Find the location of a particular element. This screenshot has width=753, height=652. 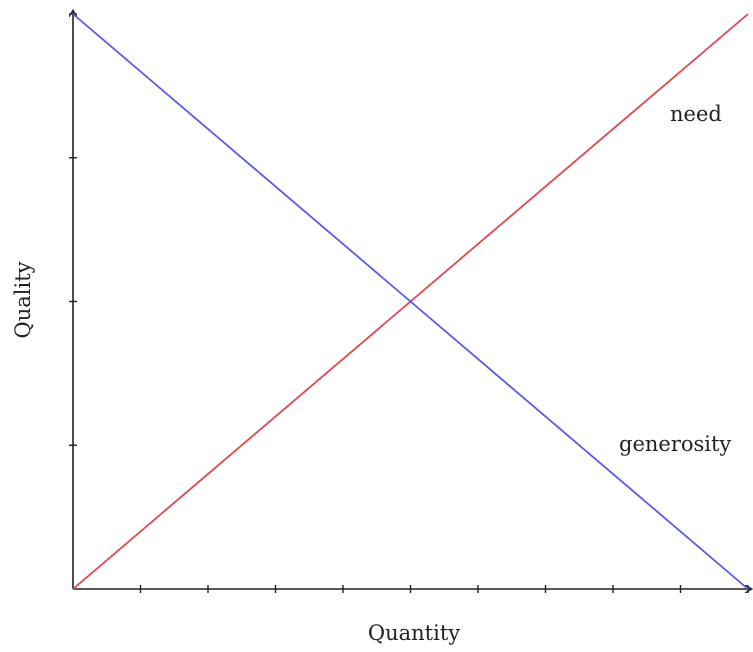

series-label-generosity: generosity is located at coordinates (675, 444).